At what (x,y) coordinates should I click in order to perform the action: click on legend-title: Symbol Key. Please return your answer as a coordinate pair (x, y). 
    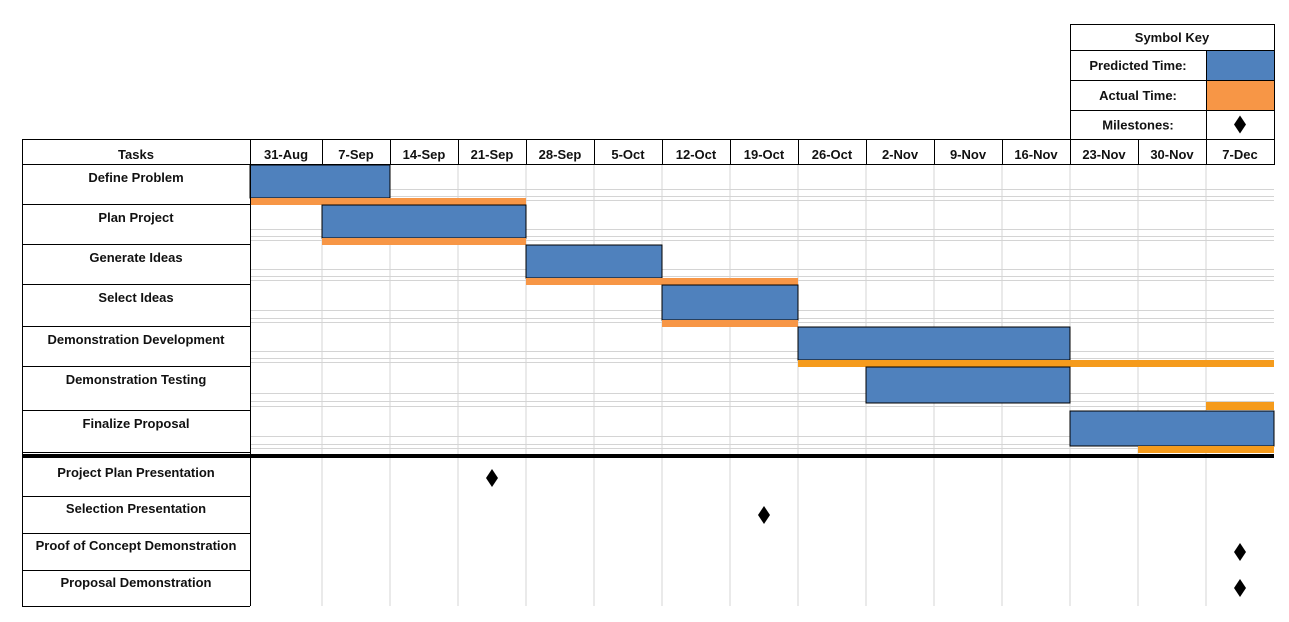
    Looking at the image, I should click on (1172, 37).